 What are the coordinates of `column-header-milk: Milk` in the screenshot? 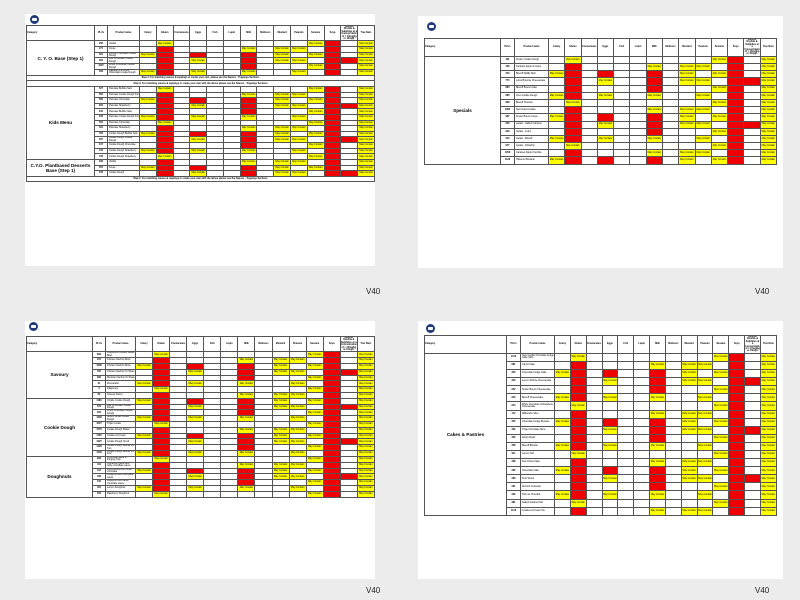 It's located at (657, 344).